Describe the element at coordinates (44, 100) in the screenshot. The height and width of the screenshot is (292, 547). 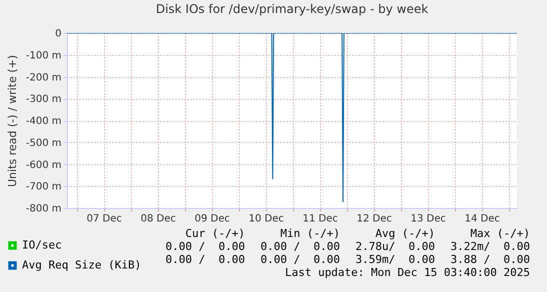
I see `y-tick-label: -300 m` at that location.